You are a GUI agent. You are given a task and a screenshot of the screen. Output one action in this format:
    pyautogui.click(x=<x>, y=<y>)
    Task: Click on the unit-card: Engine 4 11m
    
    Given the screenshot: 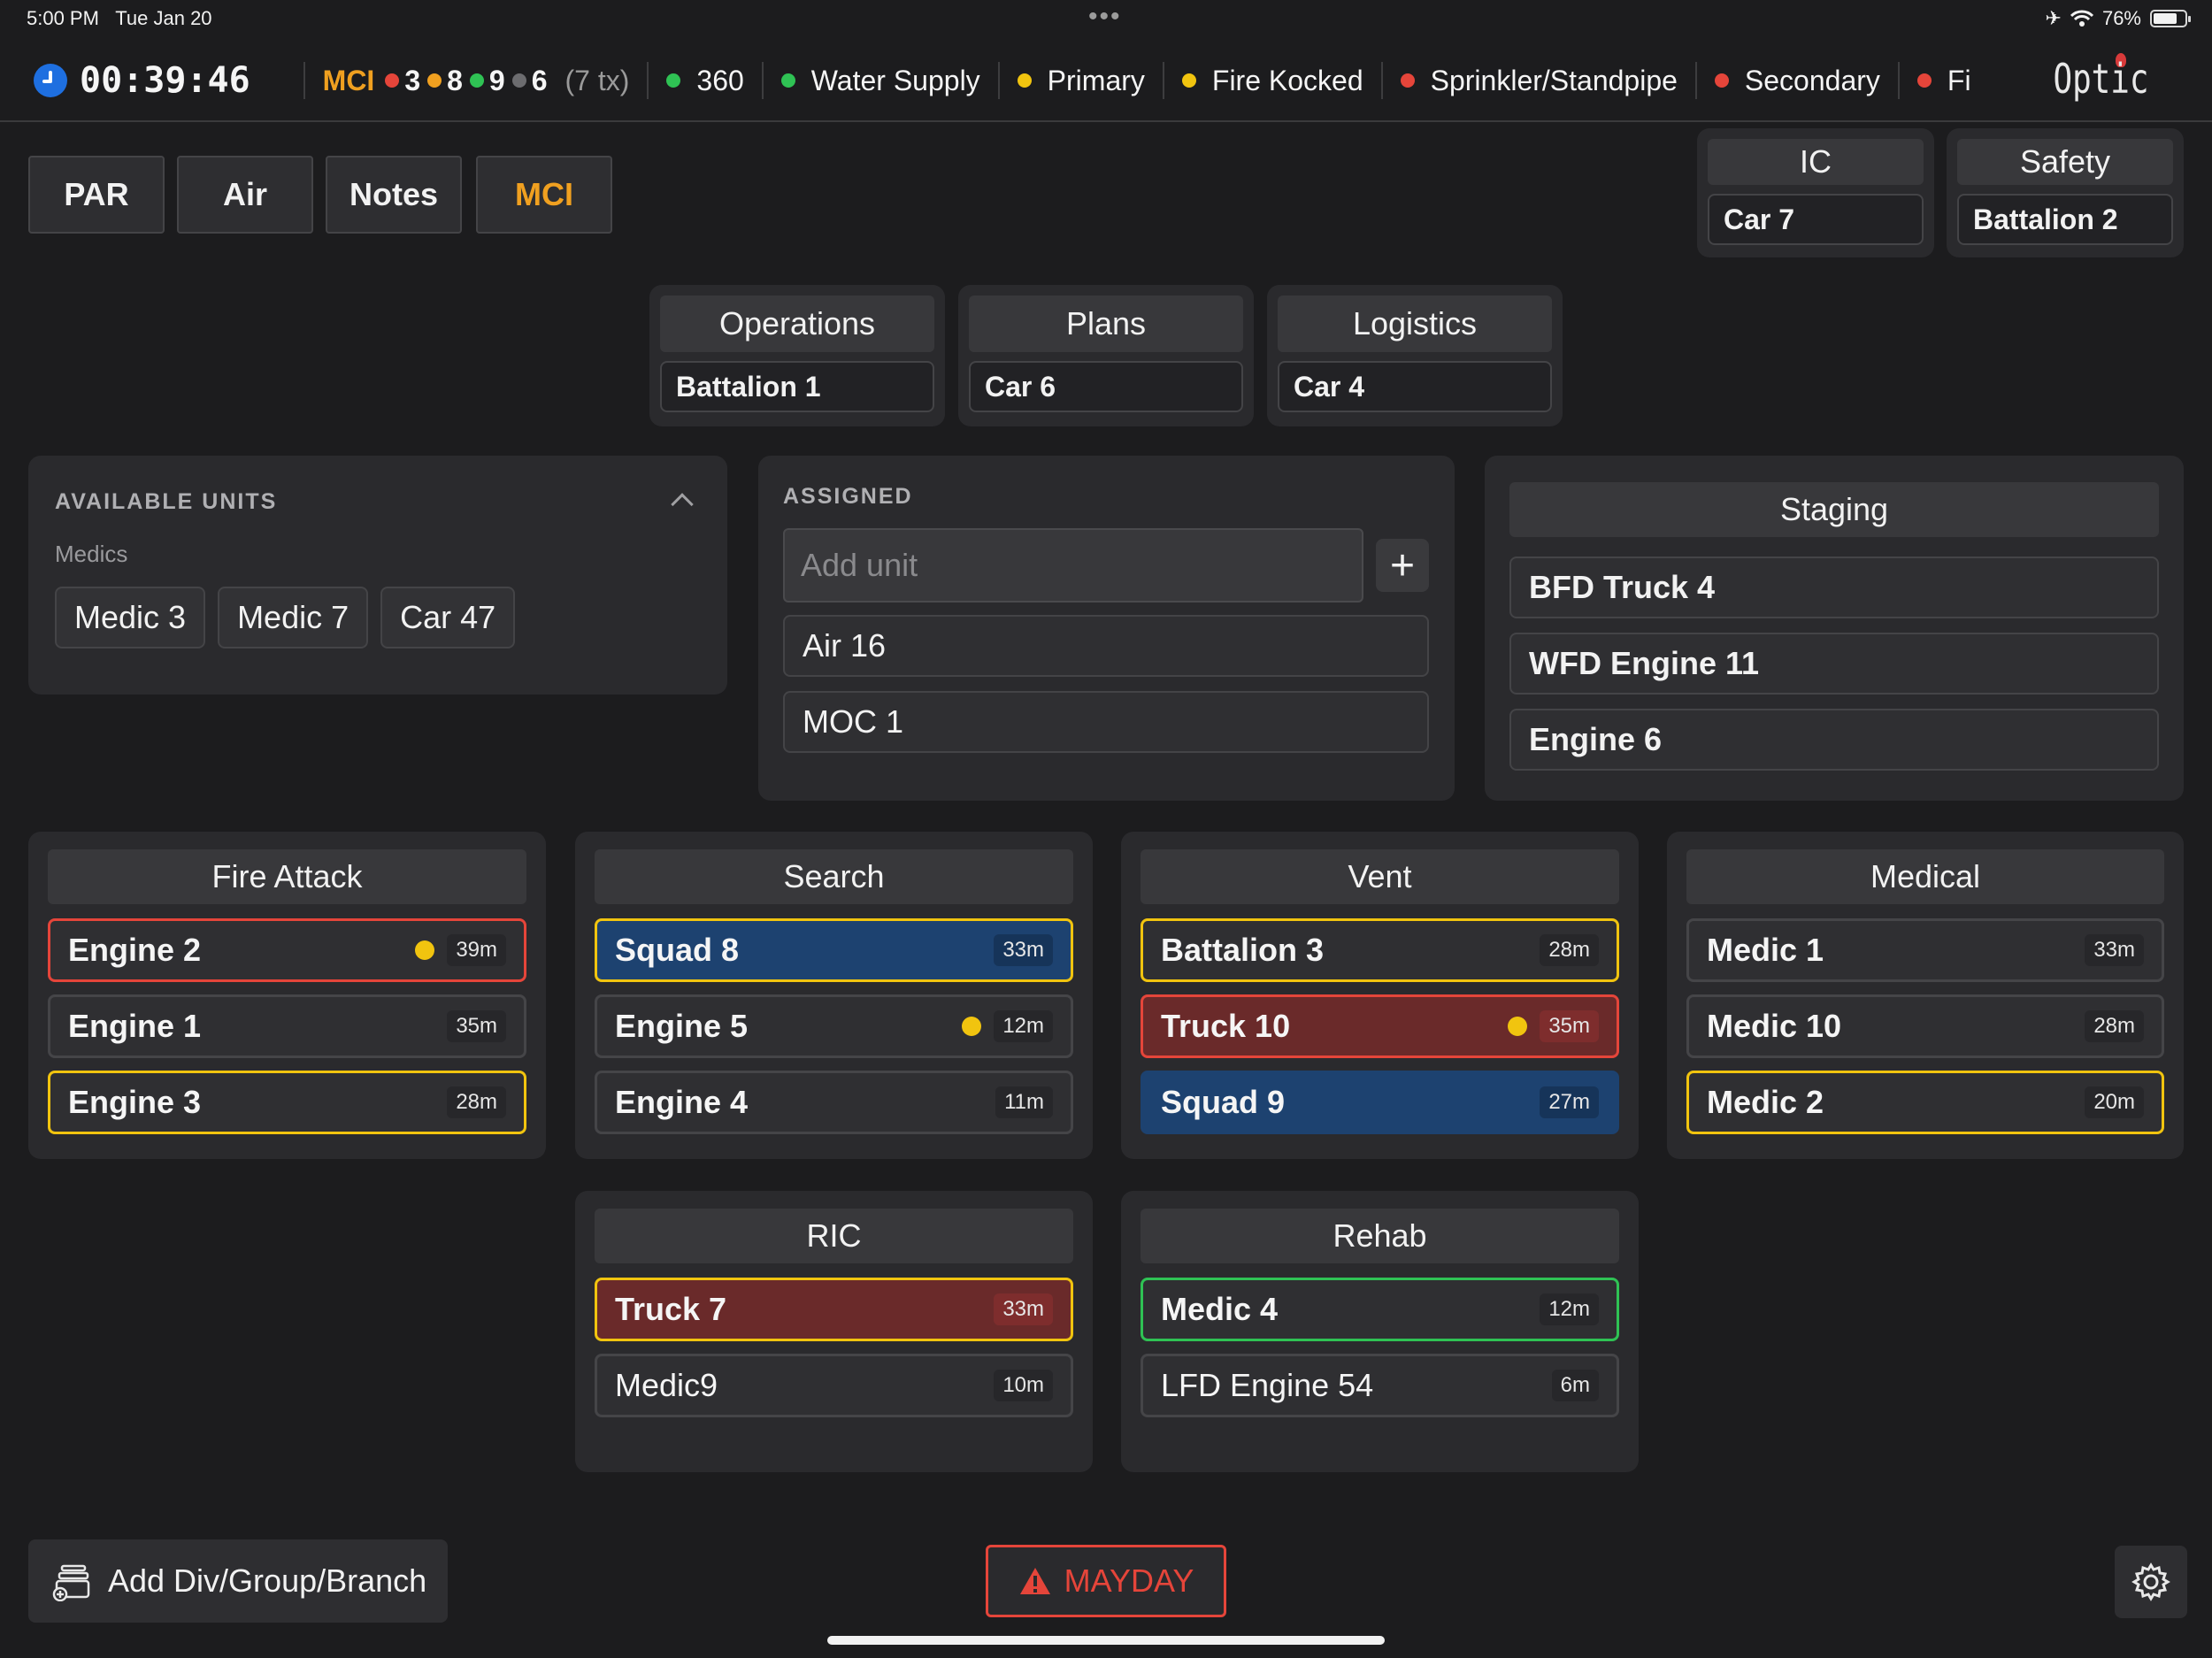 What is the action you would take?
    pyautogui.click(x=834, y=1102)
    